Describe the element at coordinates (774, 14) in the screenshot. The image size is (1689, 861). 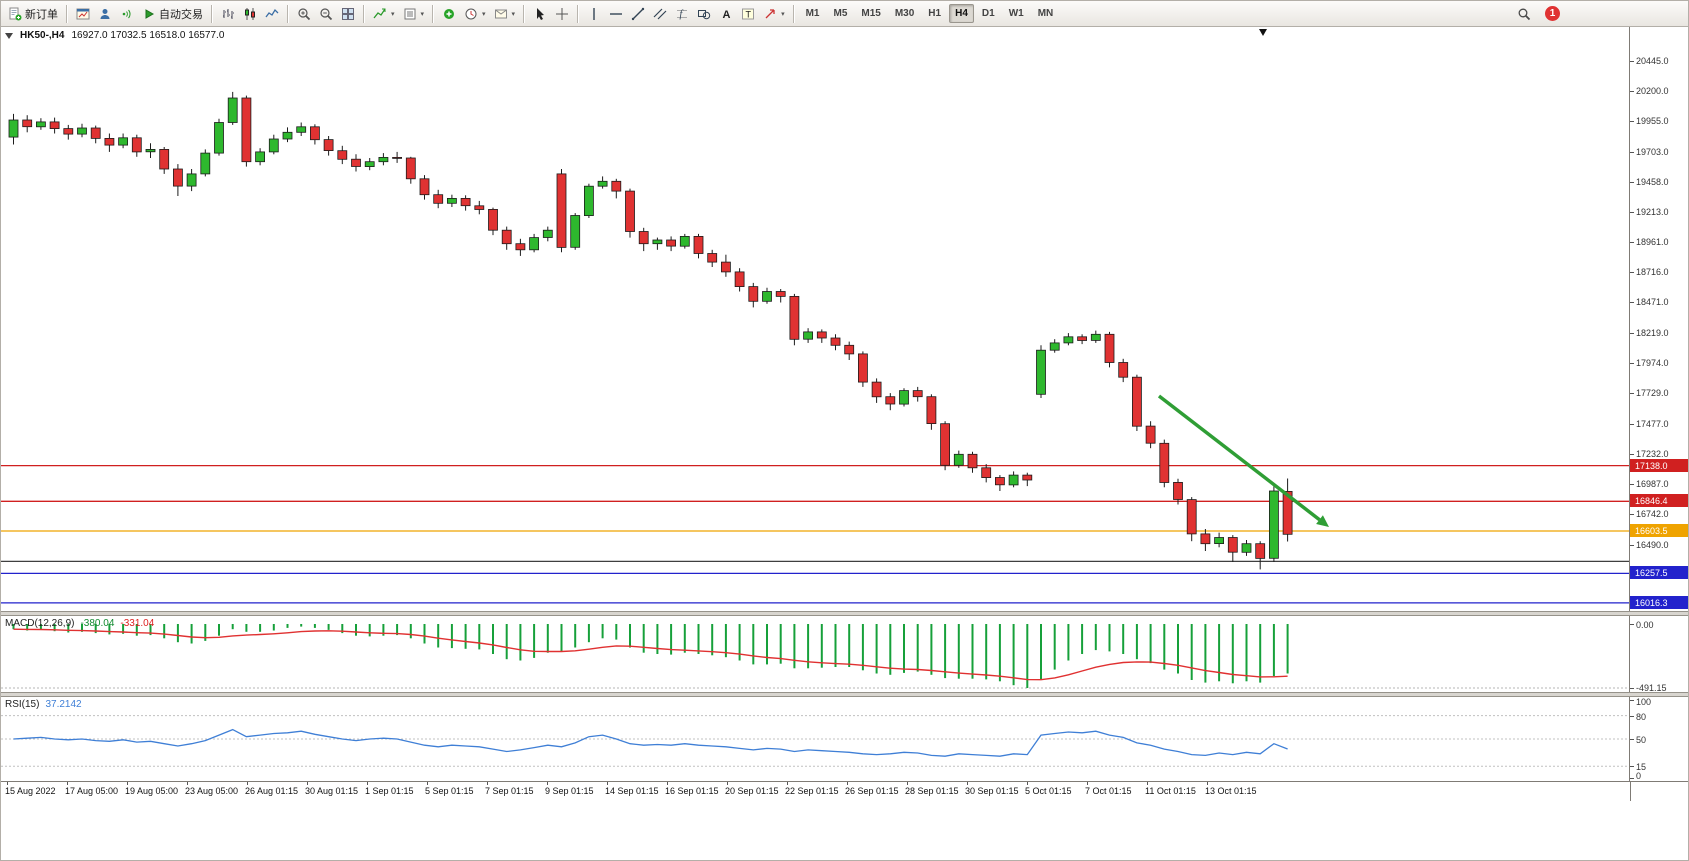
I see `arrows-button: ▾` at that location.